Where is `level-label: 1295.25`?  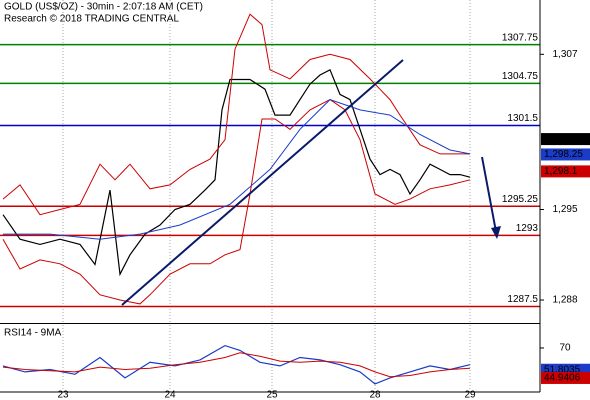
level-label: 1295.25 is located at coordinates (520, 199).